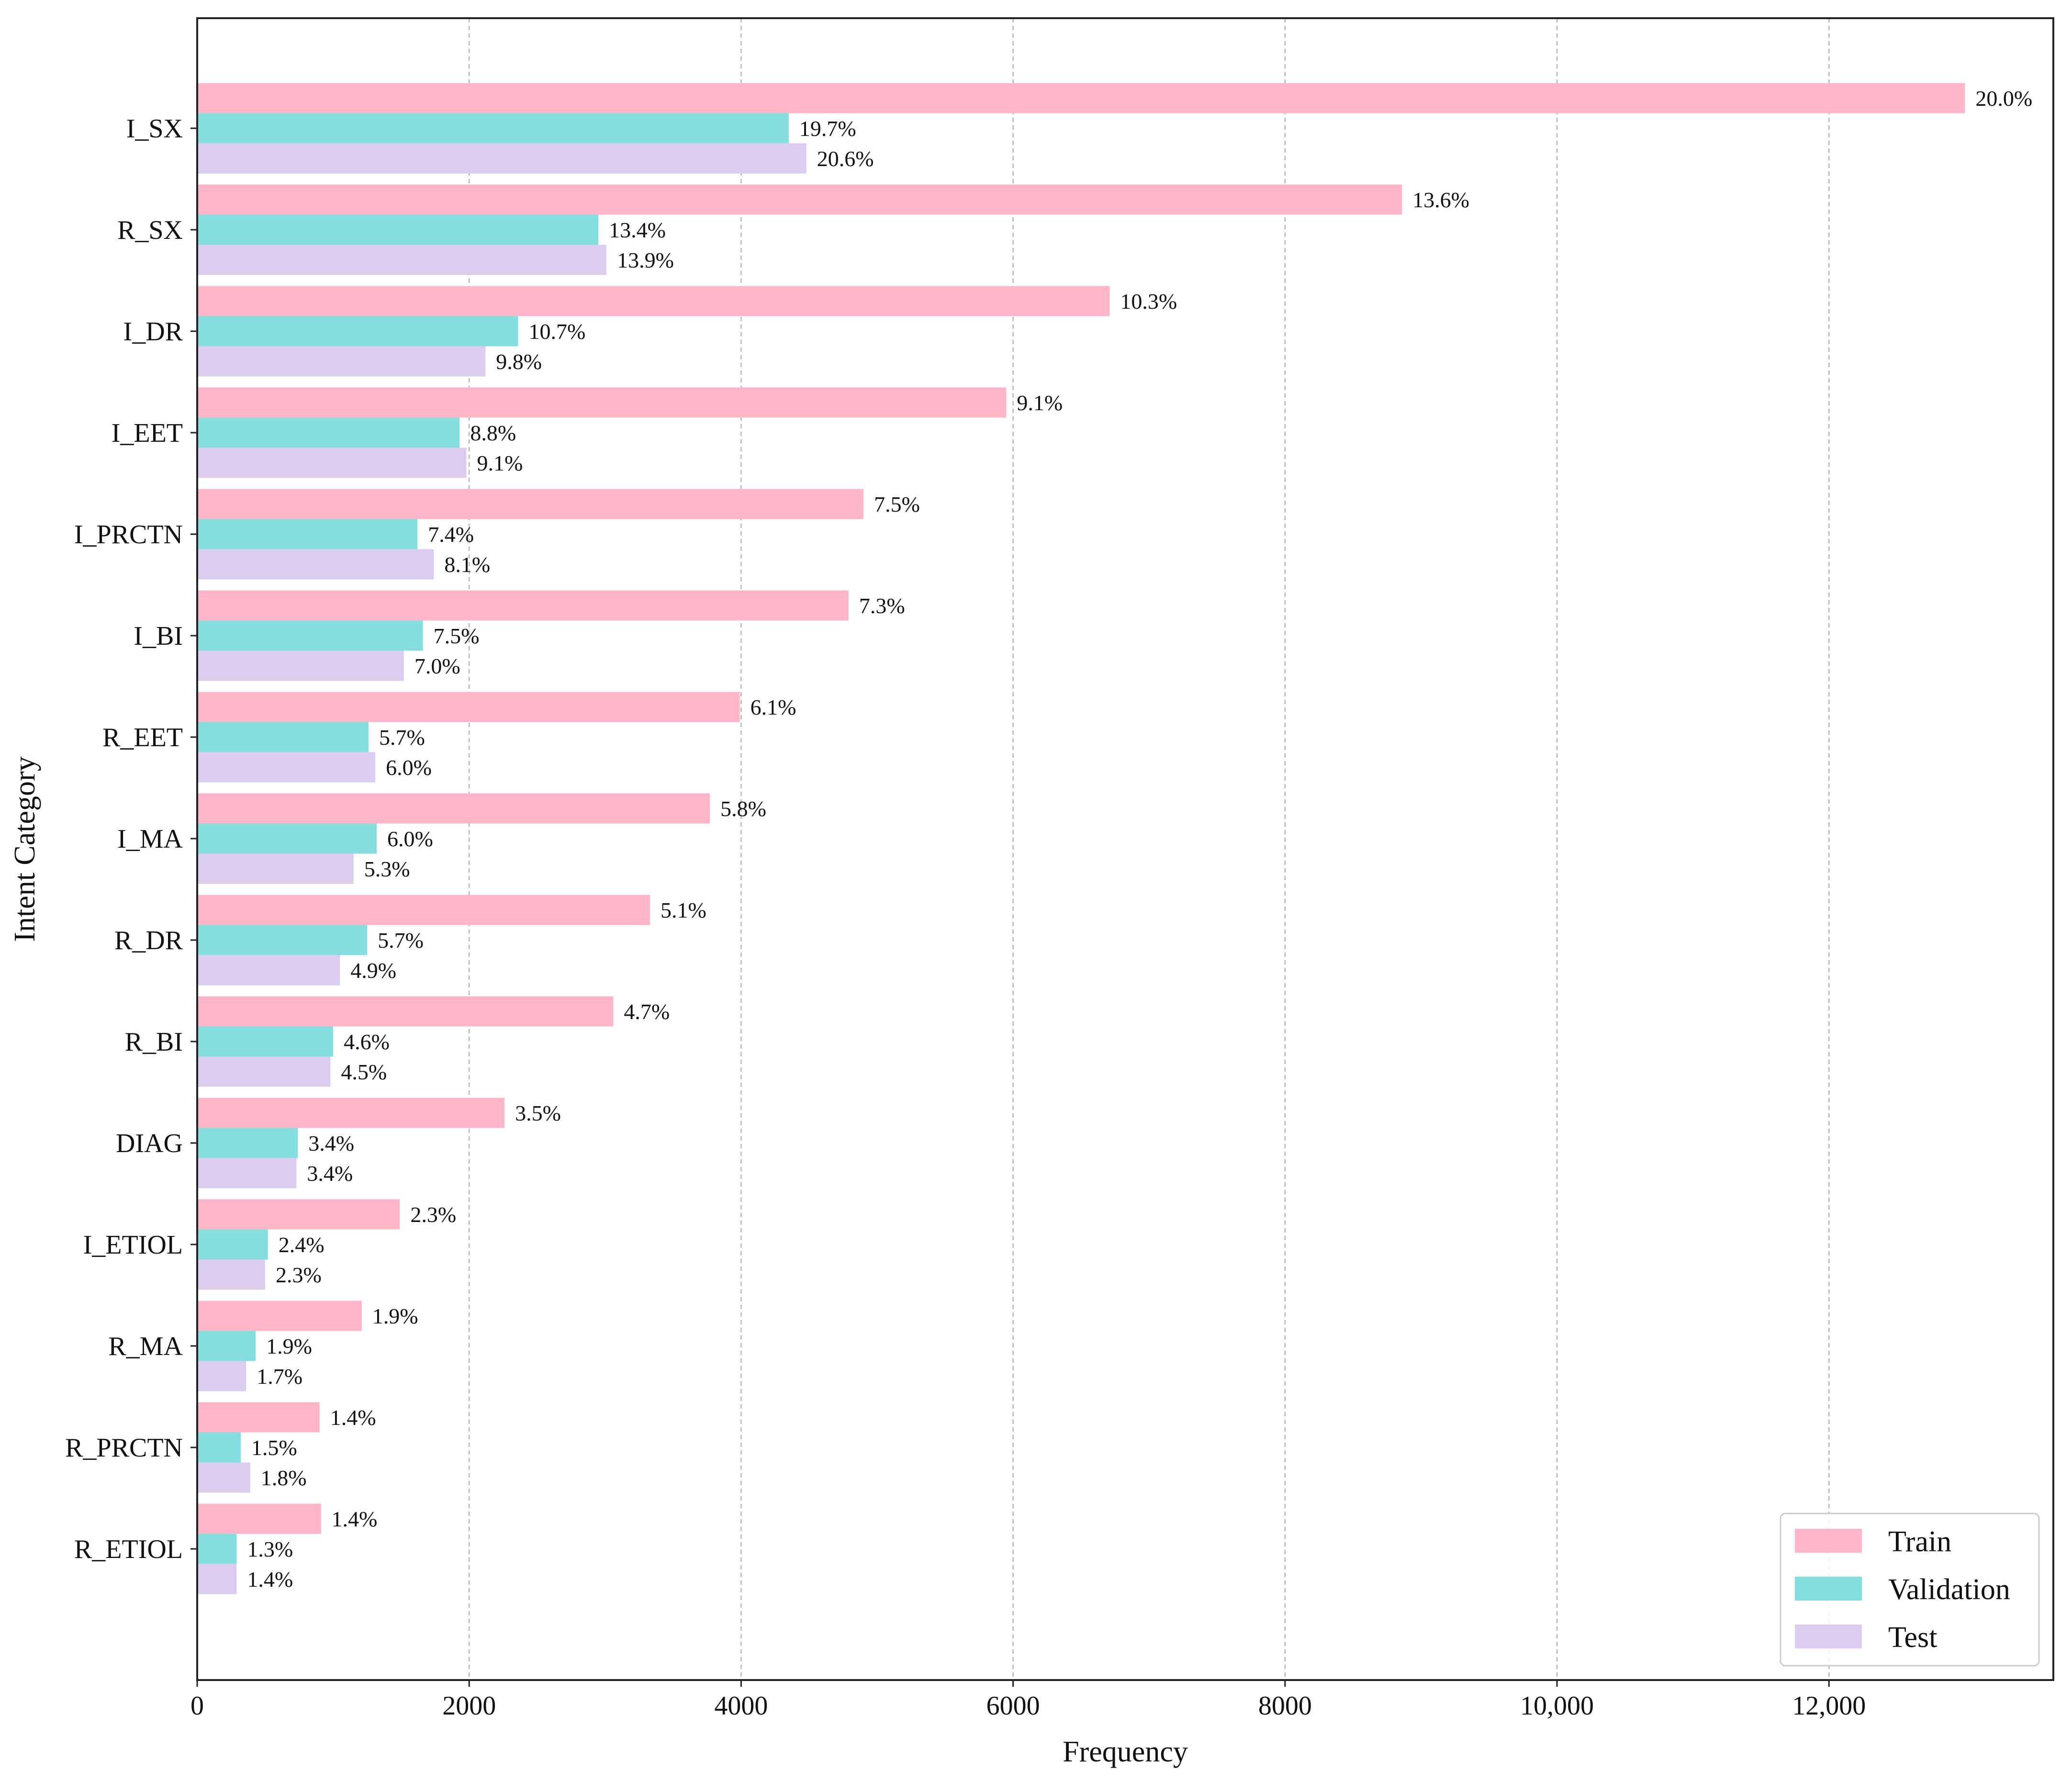 The height and width of the screenshot is (1782, 2072). What do you see at coordinates (148, 433) in the screenshot?
I see `category-label: I_EET` at bounding box center [148, 433].